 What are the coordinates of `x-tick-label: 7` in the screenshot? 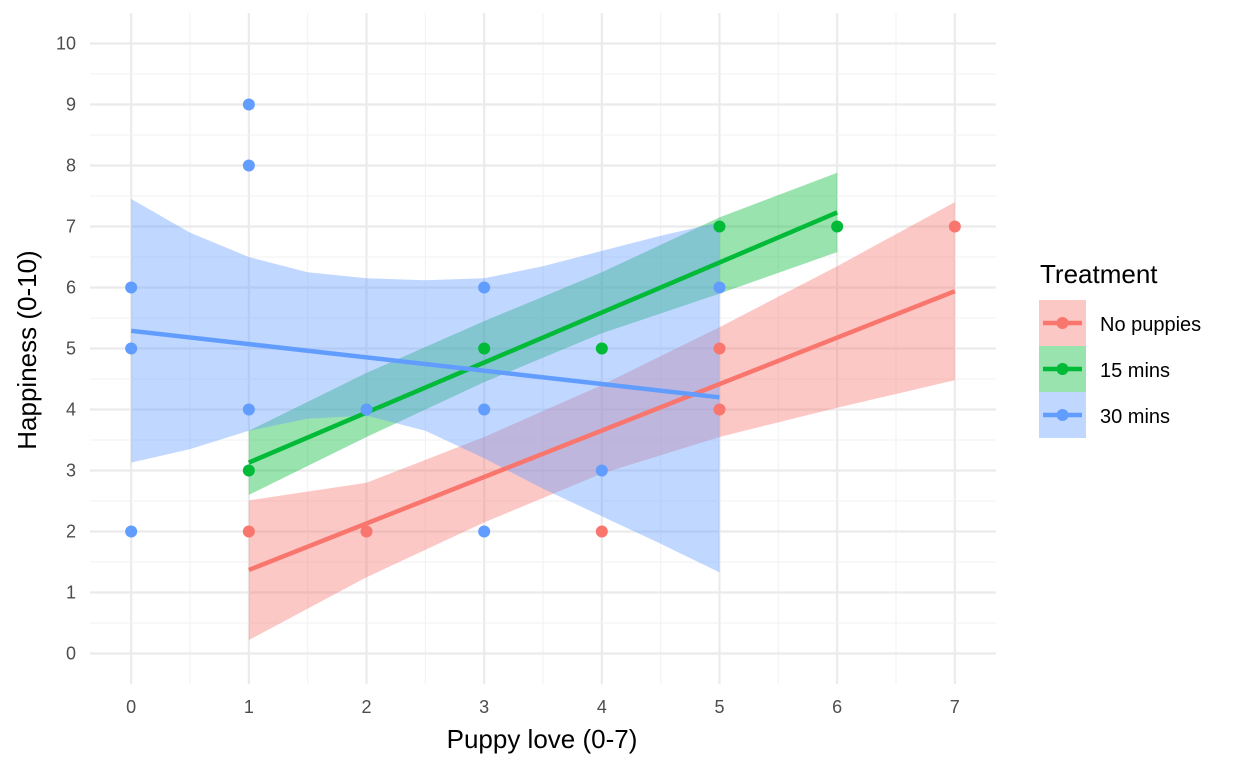 It's located at (955, 707).